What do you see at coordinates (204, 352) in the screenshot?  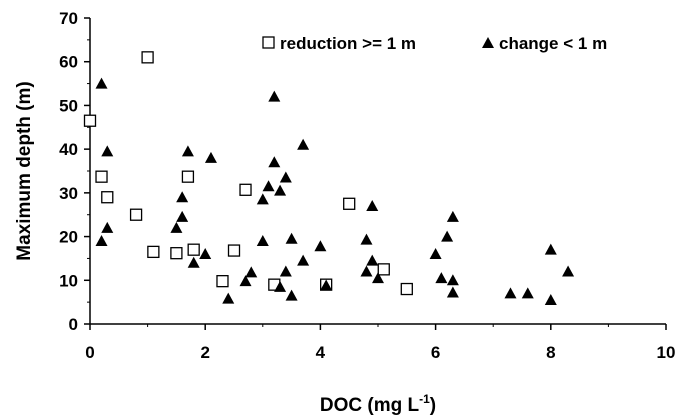 I see `x-tick-label: 2` at bounding box center [204, 352].